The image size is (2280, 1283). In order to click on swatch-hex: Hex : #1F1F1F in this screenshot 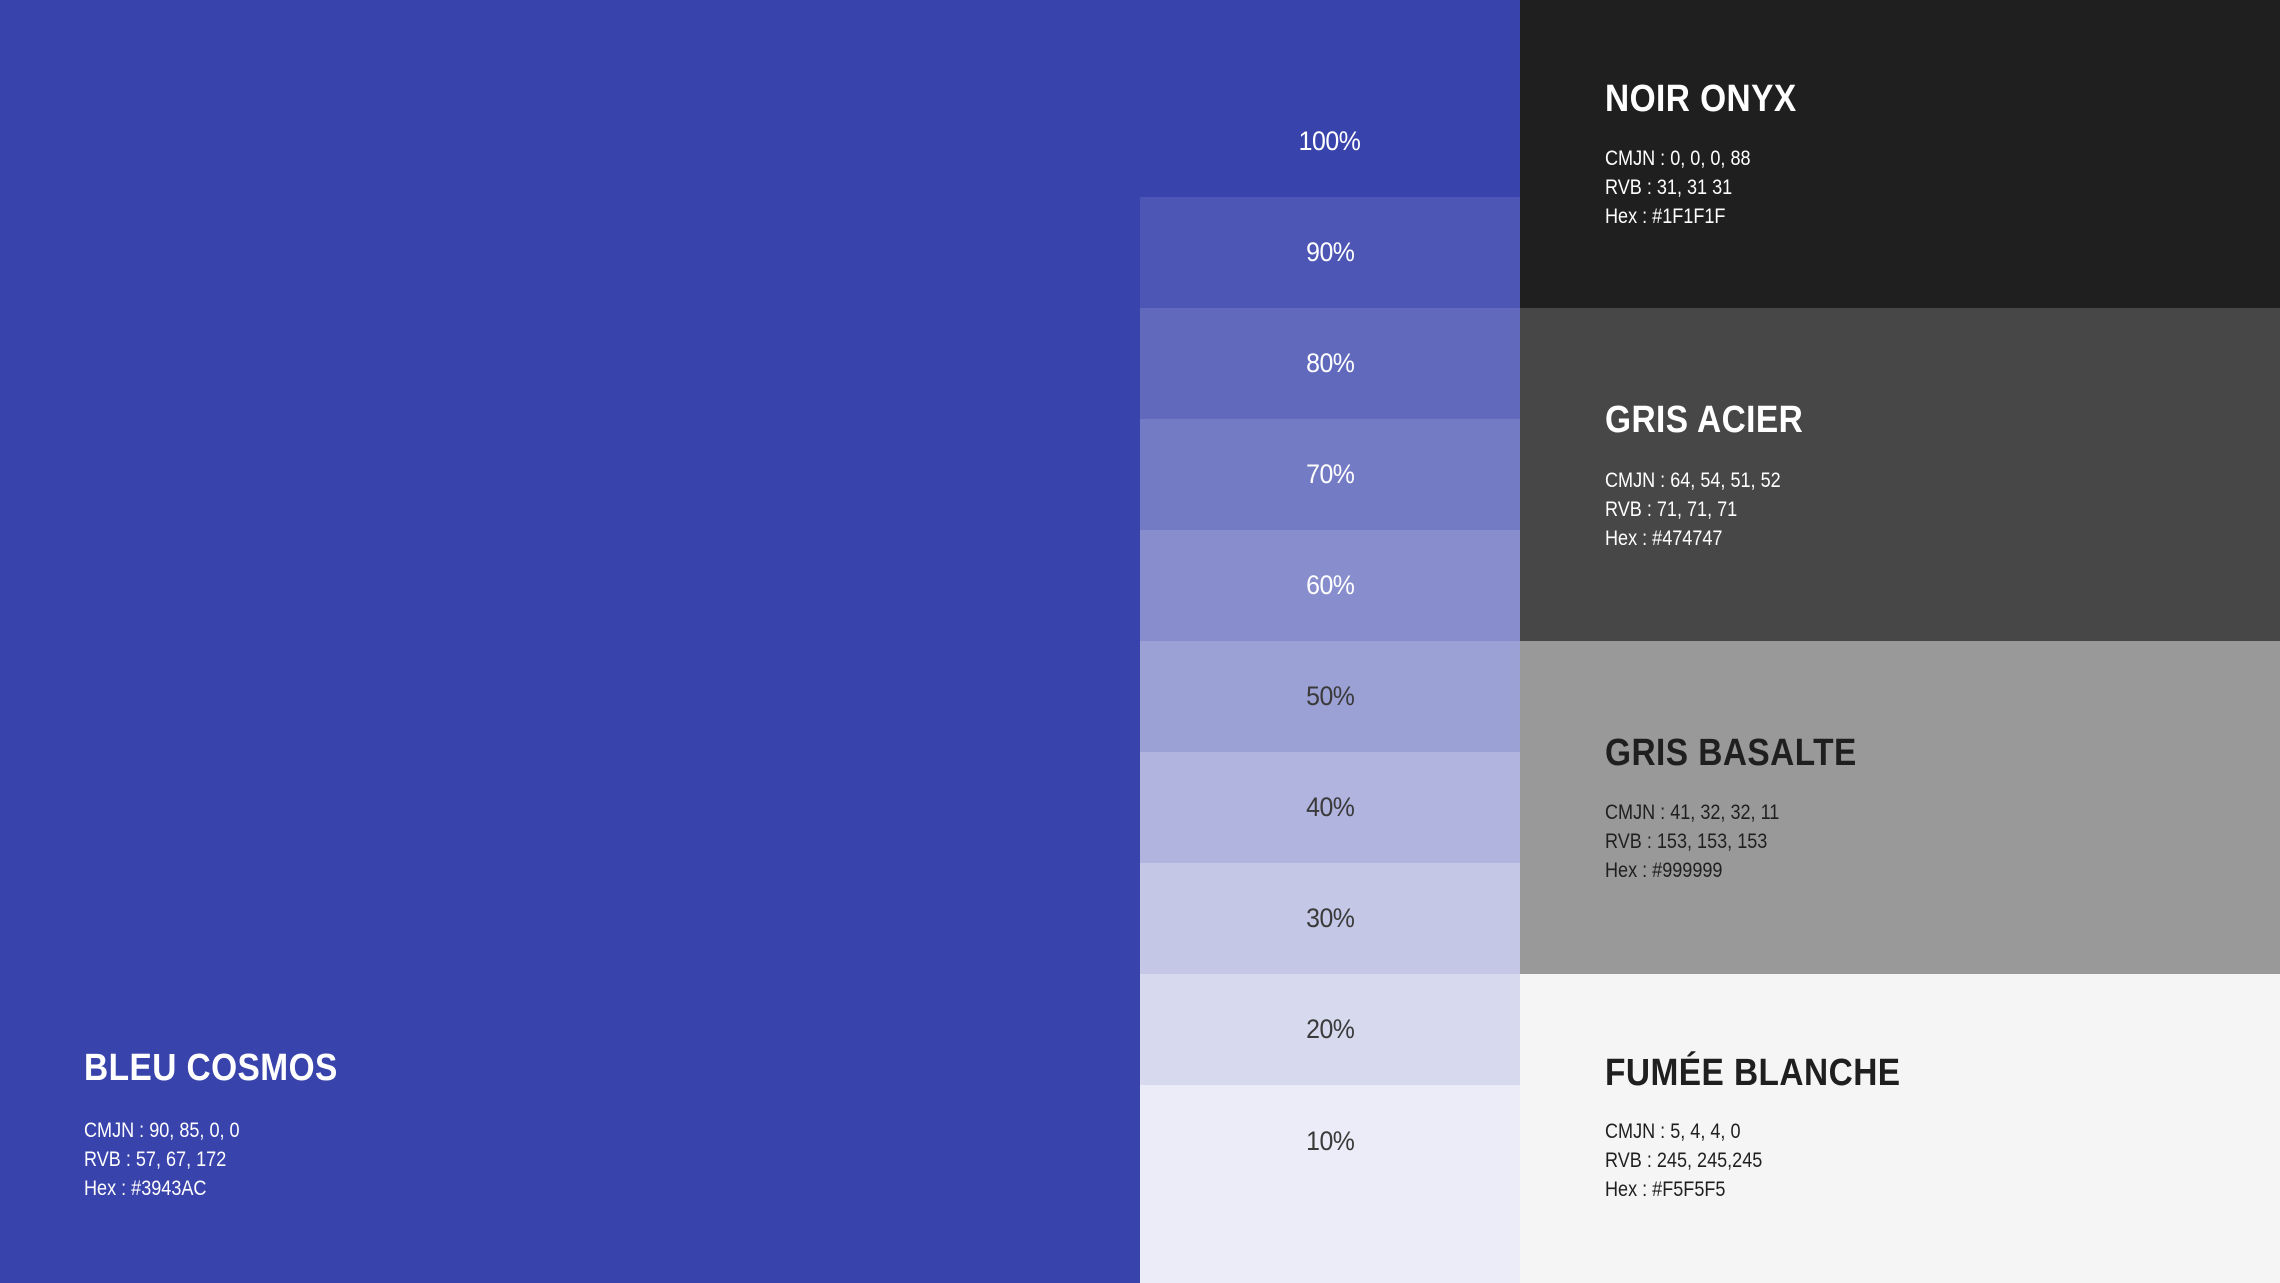, I will do `click(1665, 216)`.